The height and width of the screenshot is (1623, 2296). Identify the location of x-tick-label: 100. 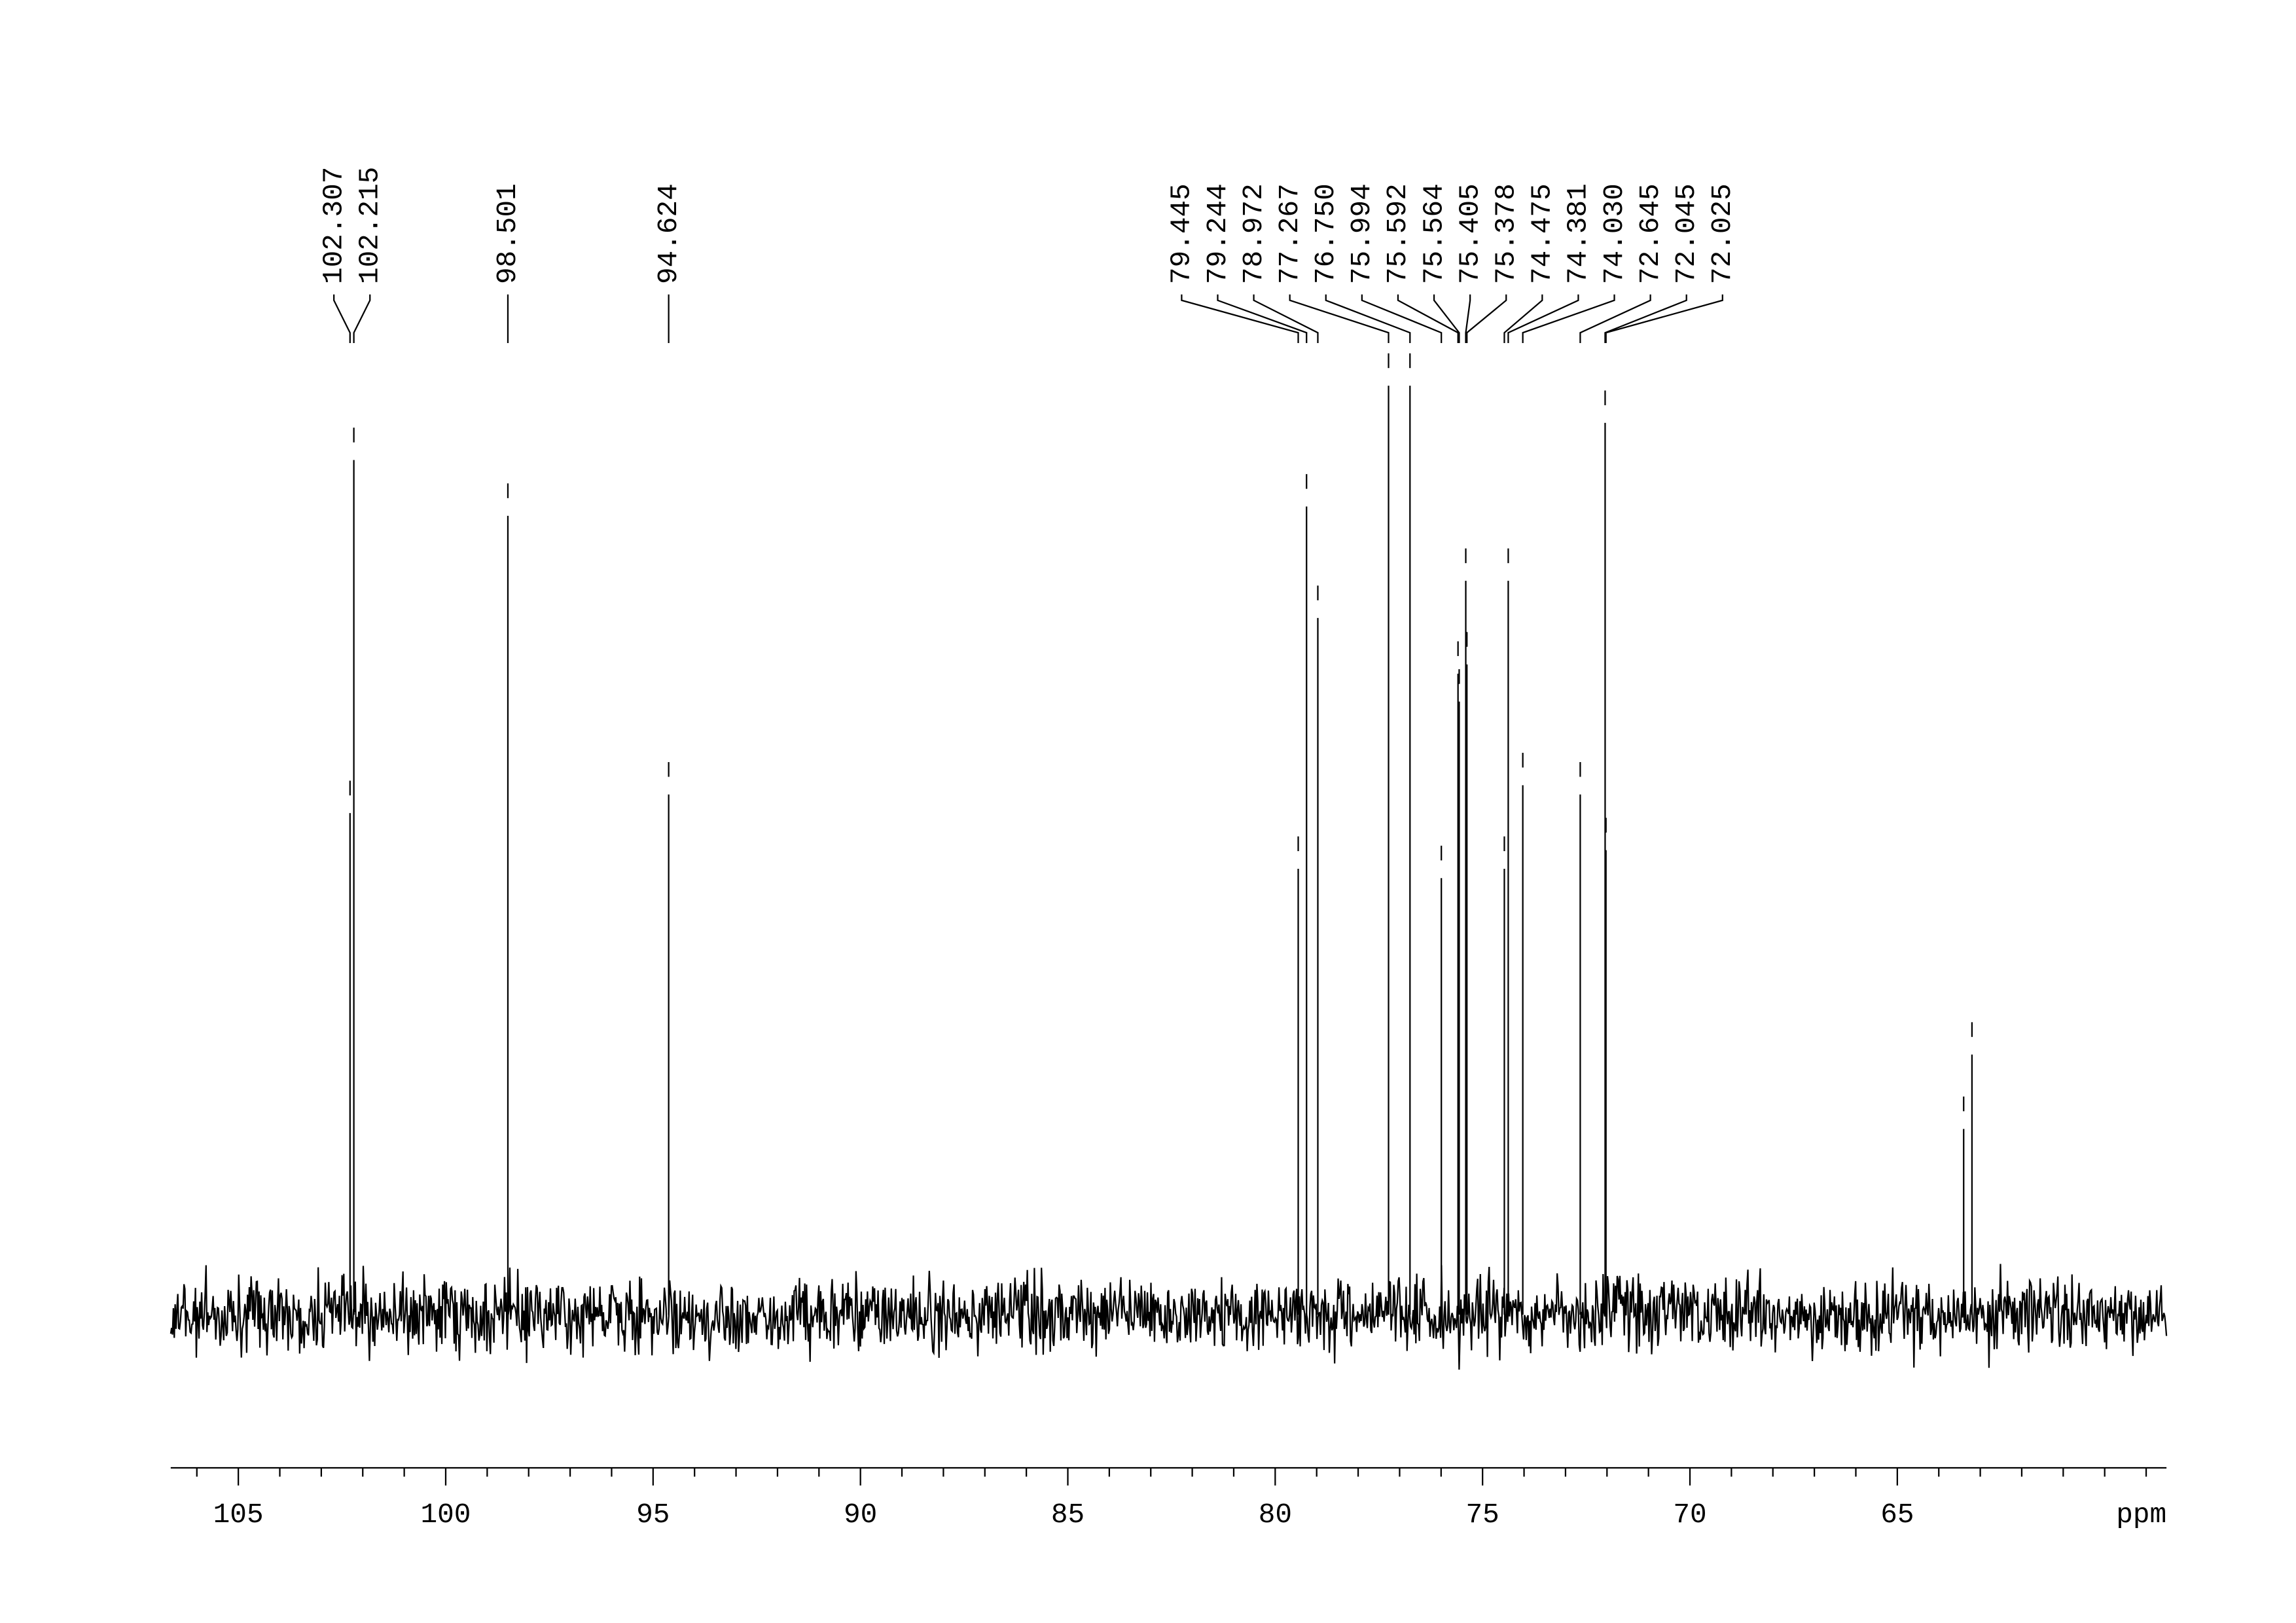
(446, 1515).